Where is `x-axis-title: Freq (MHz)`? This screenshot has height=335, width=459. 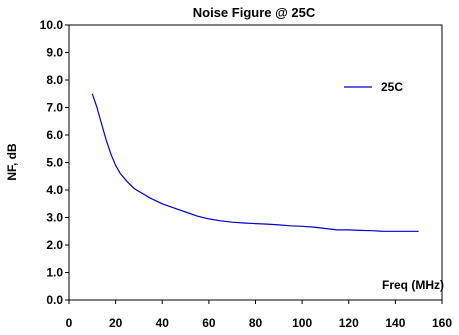
x-axis-title: Freq (MHz) is located at coordinates (413, 285).